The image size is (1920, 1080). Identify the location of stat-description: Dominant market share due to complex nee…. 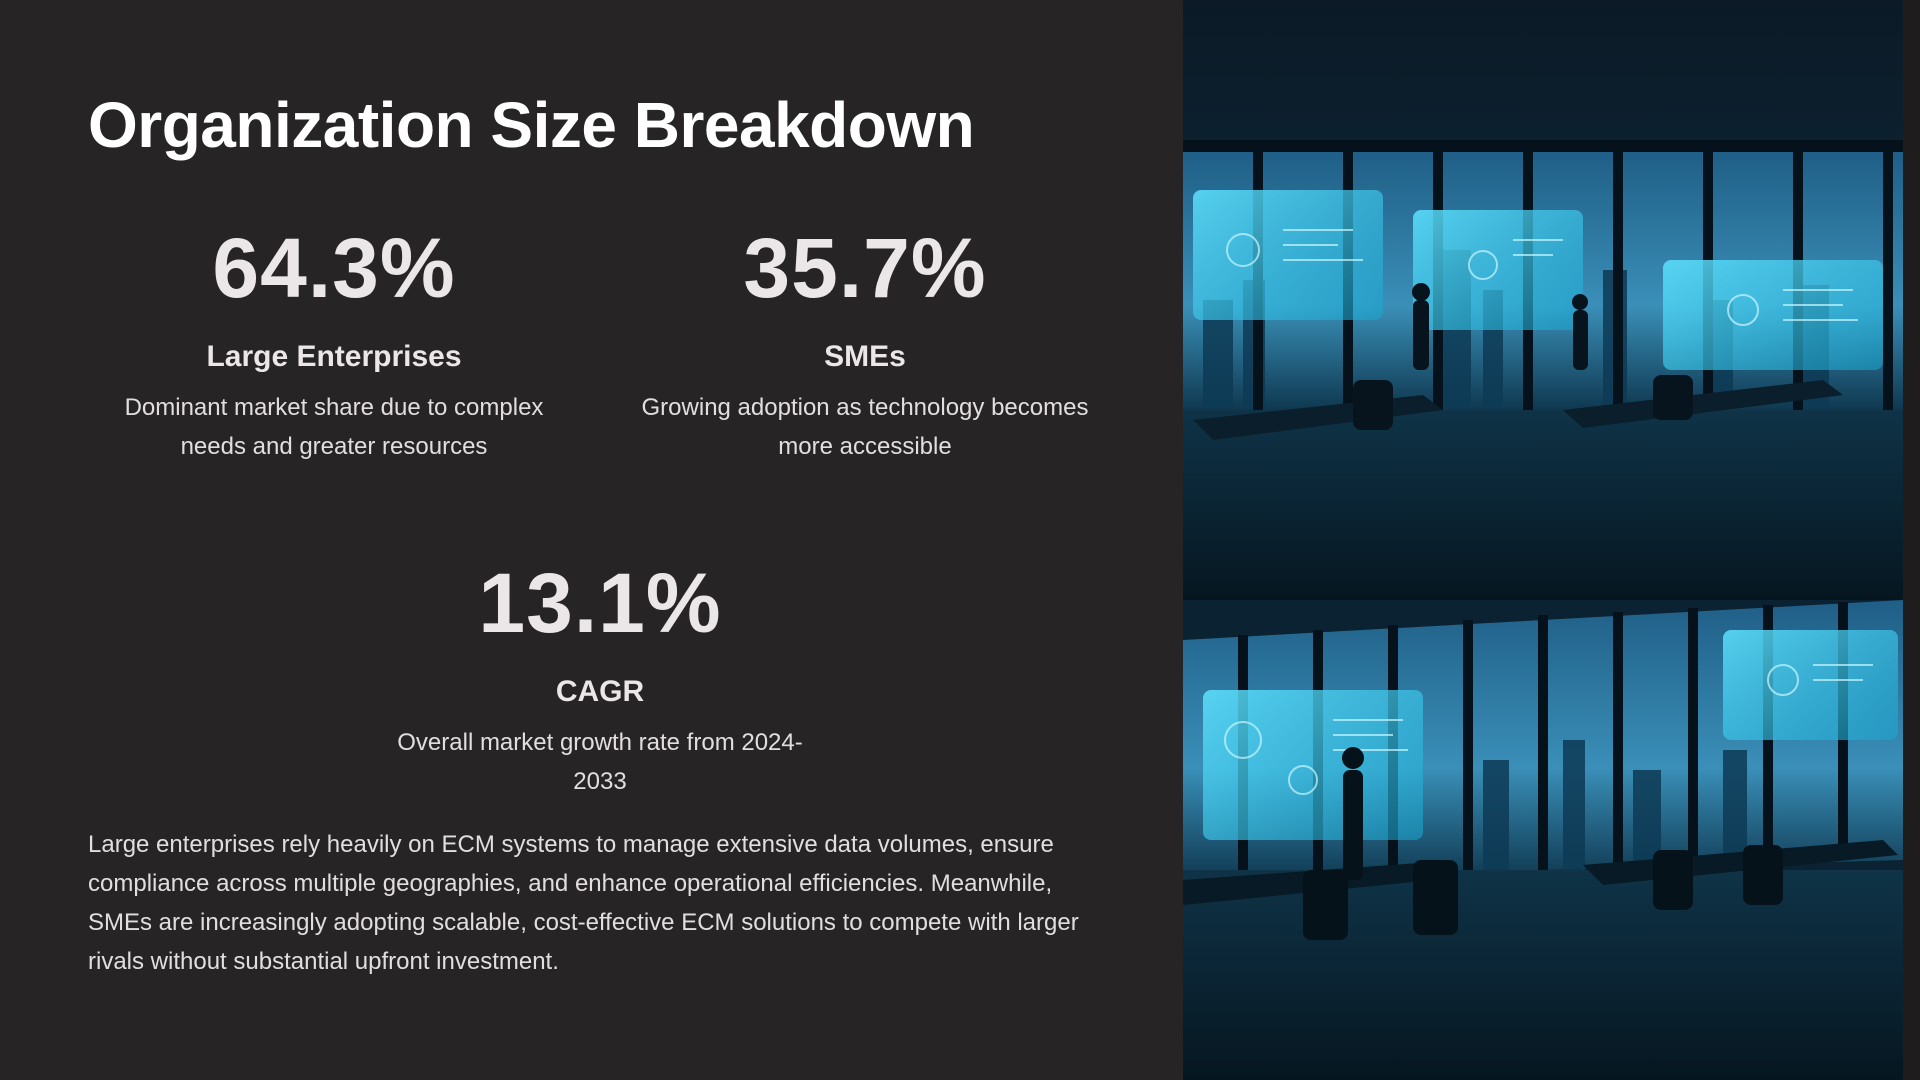
(334, 427).